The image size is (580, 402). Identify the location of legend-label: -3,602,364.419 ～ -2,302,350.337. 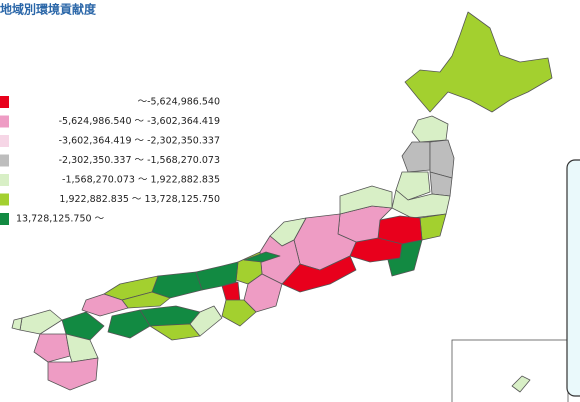
(139, 141).